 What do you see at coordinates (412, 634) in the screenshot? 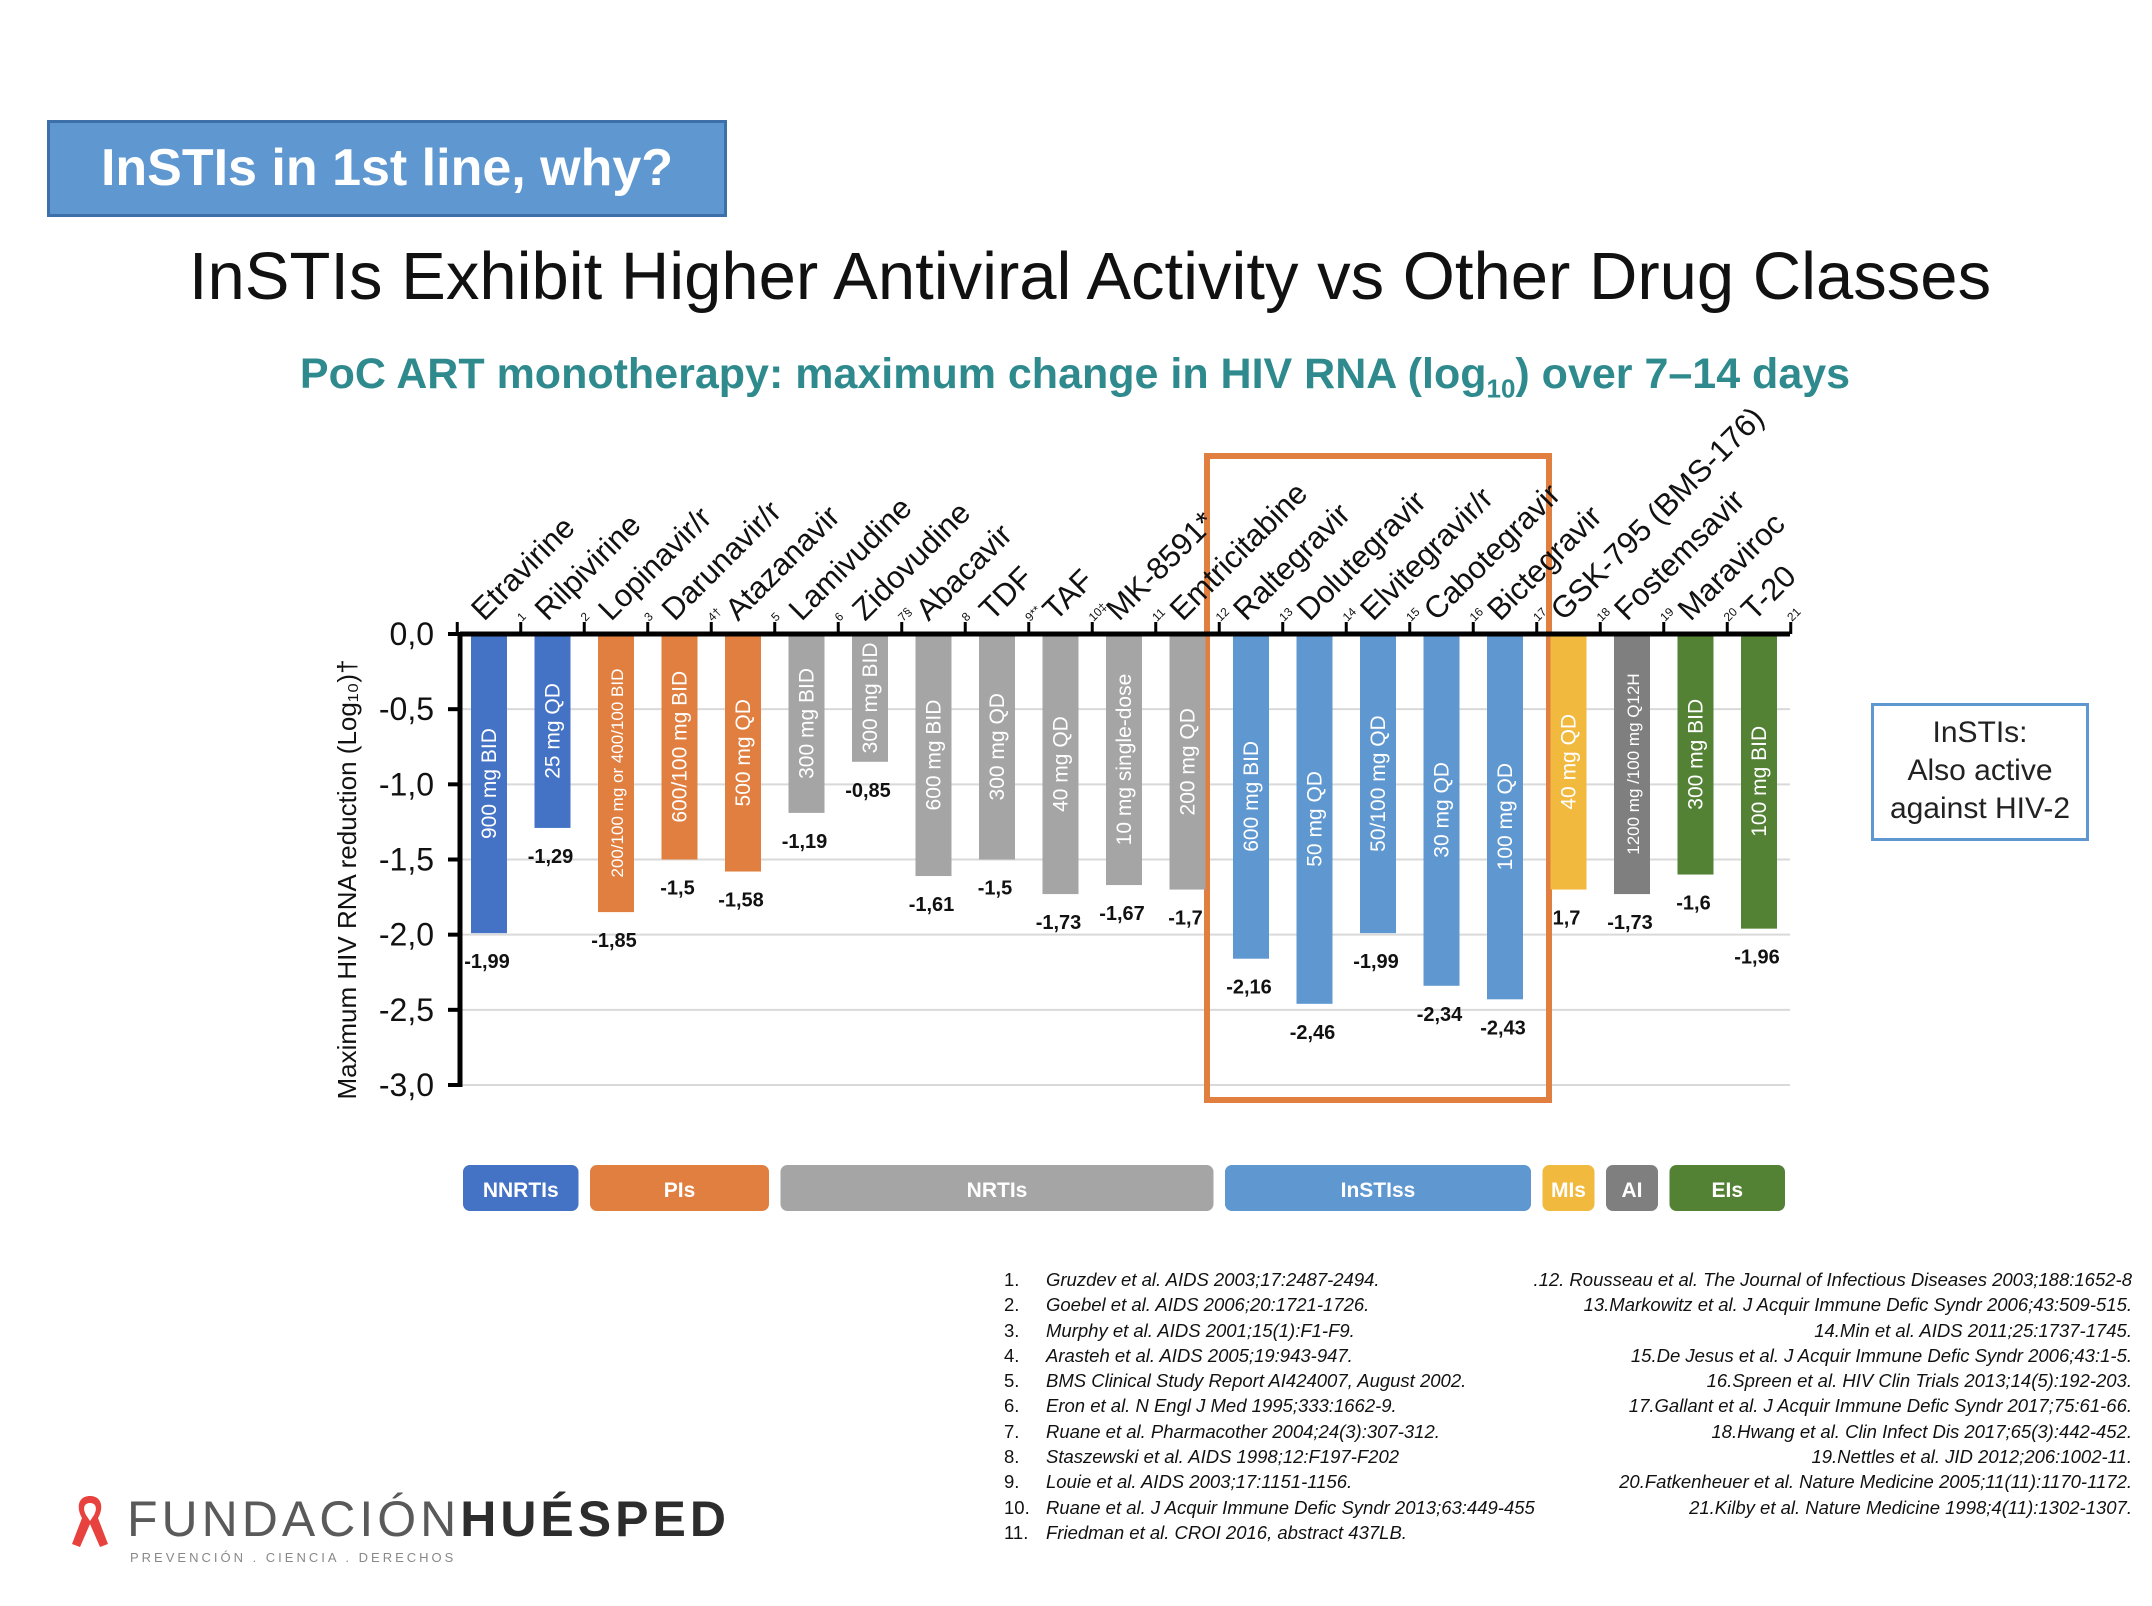
I see `y-tick-label: 0,0` at bounding box center [412, 634].